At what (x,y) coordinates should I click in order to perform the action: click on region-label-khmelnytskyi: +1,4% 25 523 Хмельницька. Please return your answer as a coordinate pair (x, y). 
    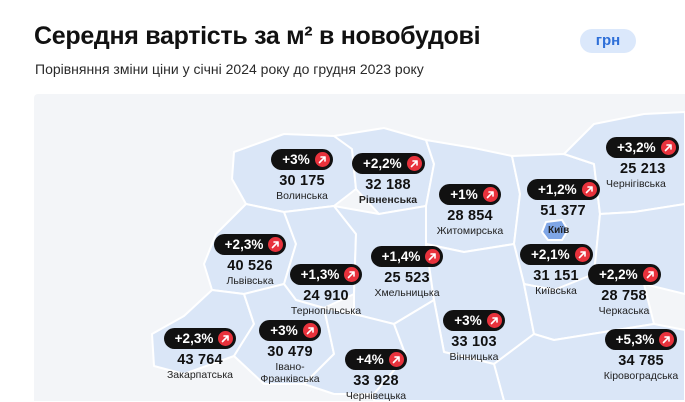
    Looking at the image, I should click on (407, 272).